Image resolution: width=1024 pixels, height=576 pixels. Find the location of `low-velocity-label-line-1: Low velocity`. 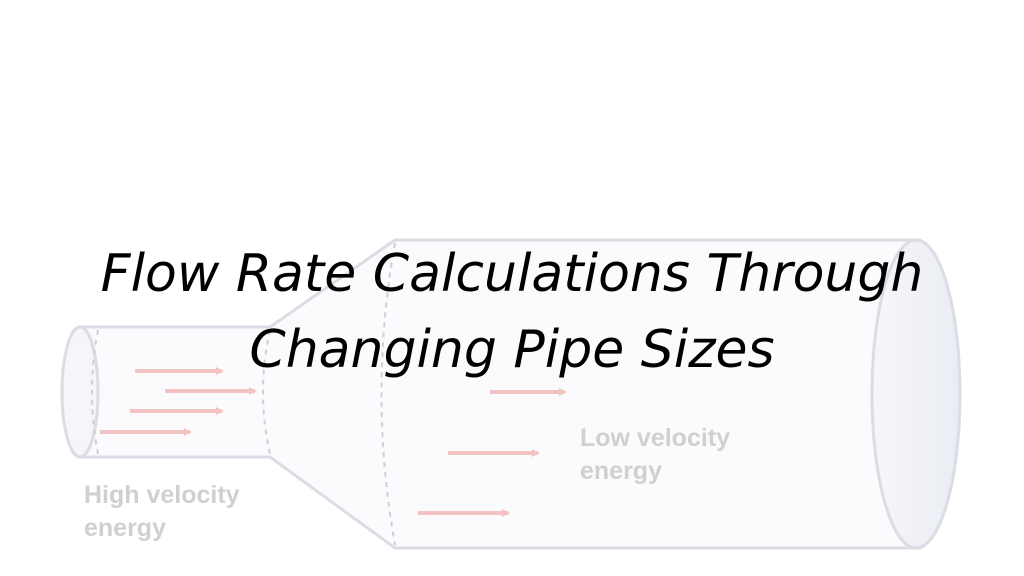

low-velocity-label-line-1: Low velocity is located at coordinates (655, 438).